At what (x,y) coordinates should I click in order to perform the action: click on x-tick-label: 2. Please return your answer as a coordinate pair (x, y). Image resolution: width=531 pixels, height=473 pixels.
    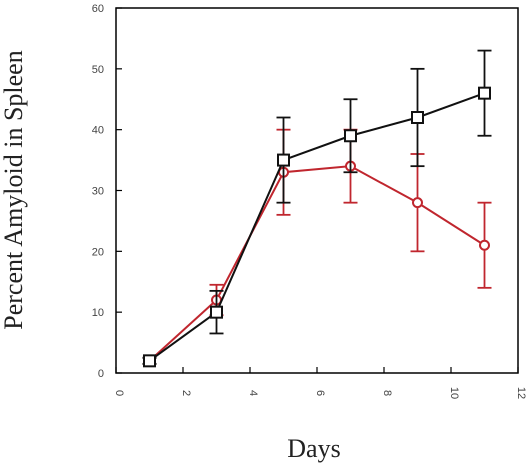
    Looking at the image, I should click on (186, 393).